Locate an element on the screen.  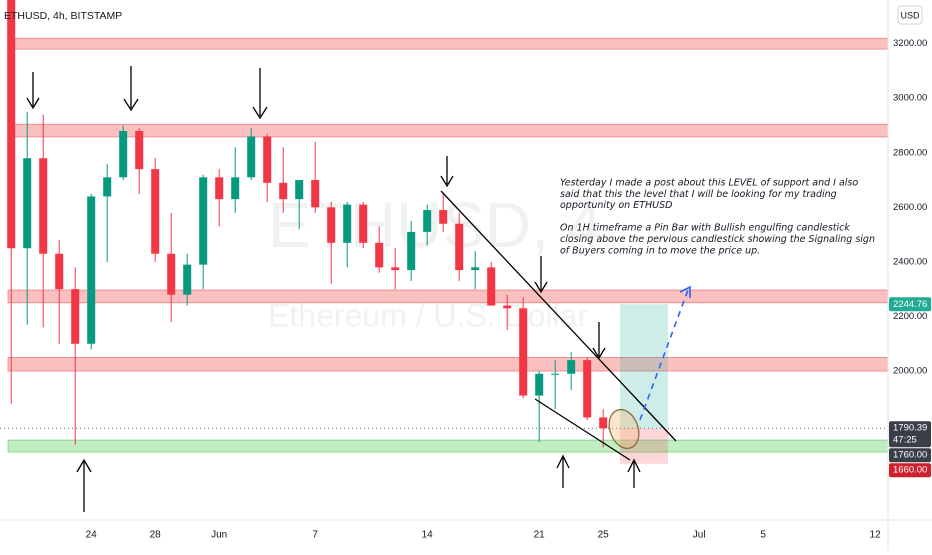
projection-arrow is located at coordinates (664, 355).